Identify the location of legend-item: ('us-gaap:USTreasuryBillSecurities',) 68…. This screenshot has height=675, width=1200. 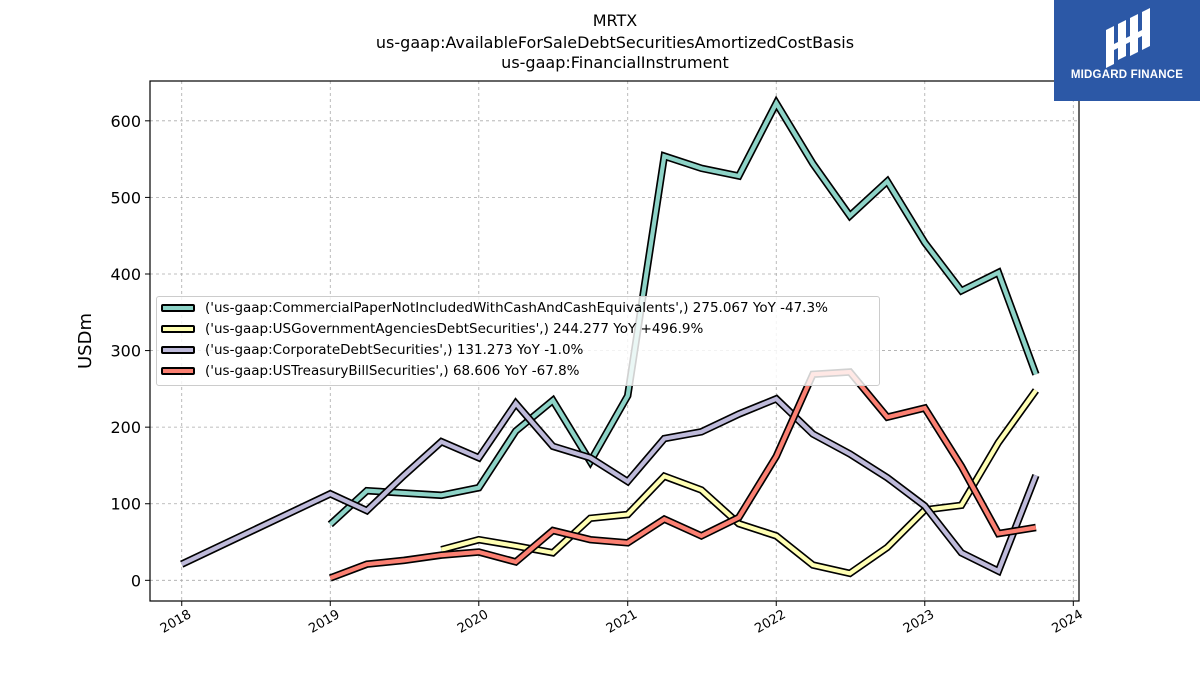
(517, 372).